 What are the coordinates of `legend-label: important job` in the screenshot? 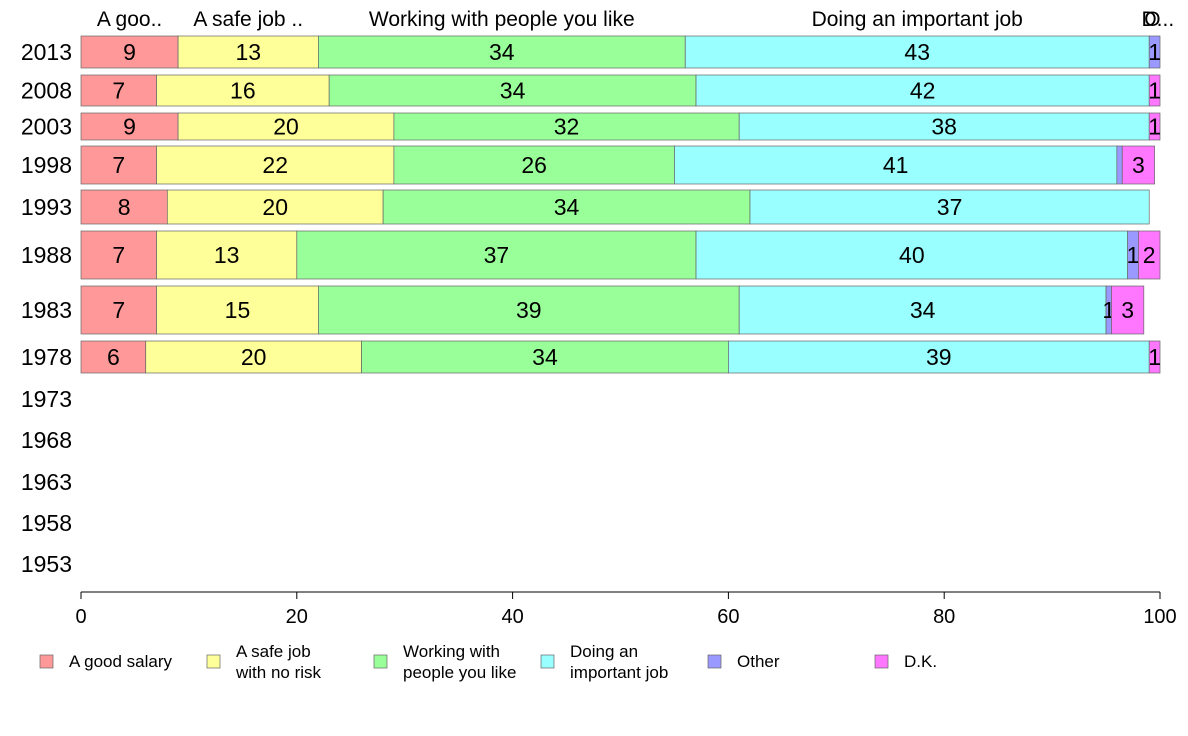 It's located at (619, 672).